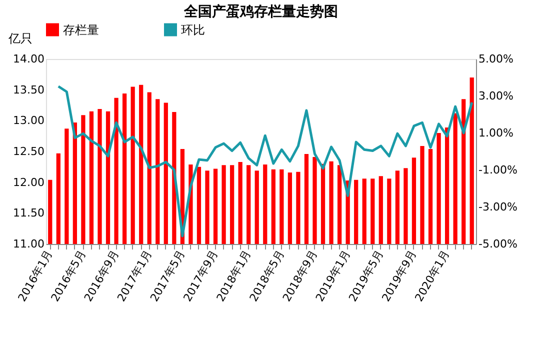 The image size is (550, 338). What do you see at coordinates (496, 59) in the screenshot?
I see `y2-tick-label: 5.00%` at bounding box center [496, 59].